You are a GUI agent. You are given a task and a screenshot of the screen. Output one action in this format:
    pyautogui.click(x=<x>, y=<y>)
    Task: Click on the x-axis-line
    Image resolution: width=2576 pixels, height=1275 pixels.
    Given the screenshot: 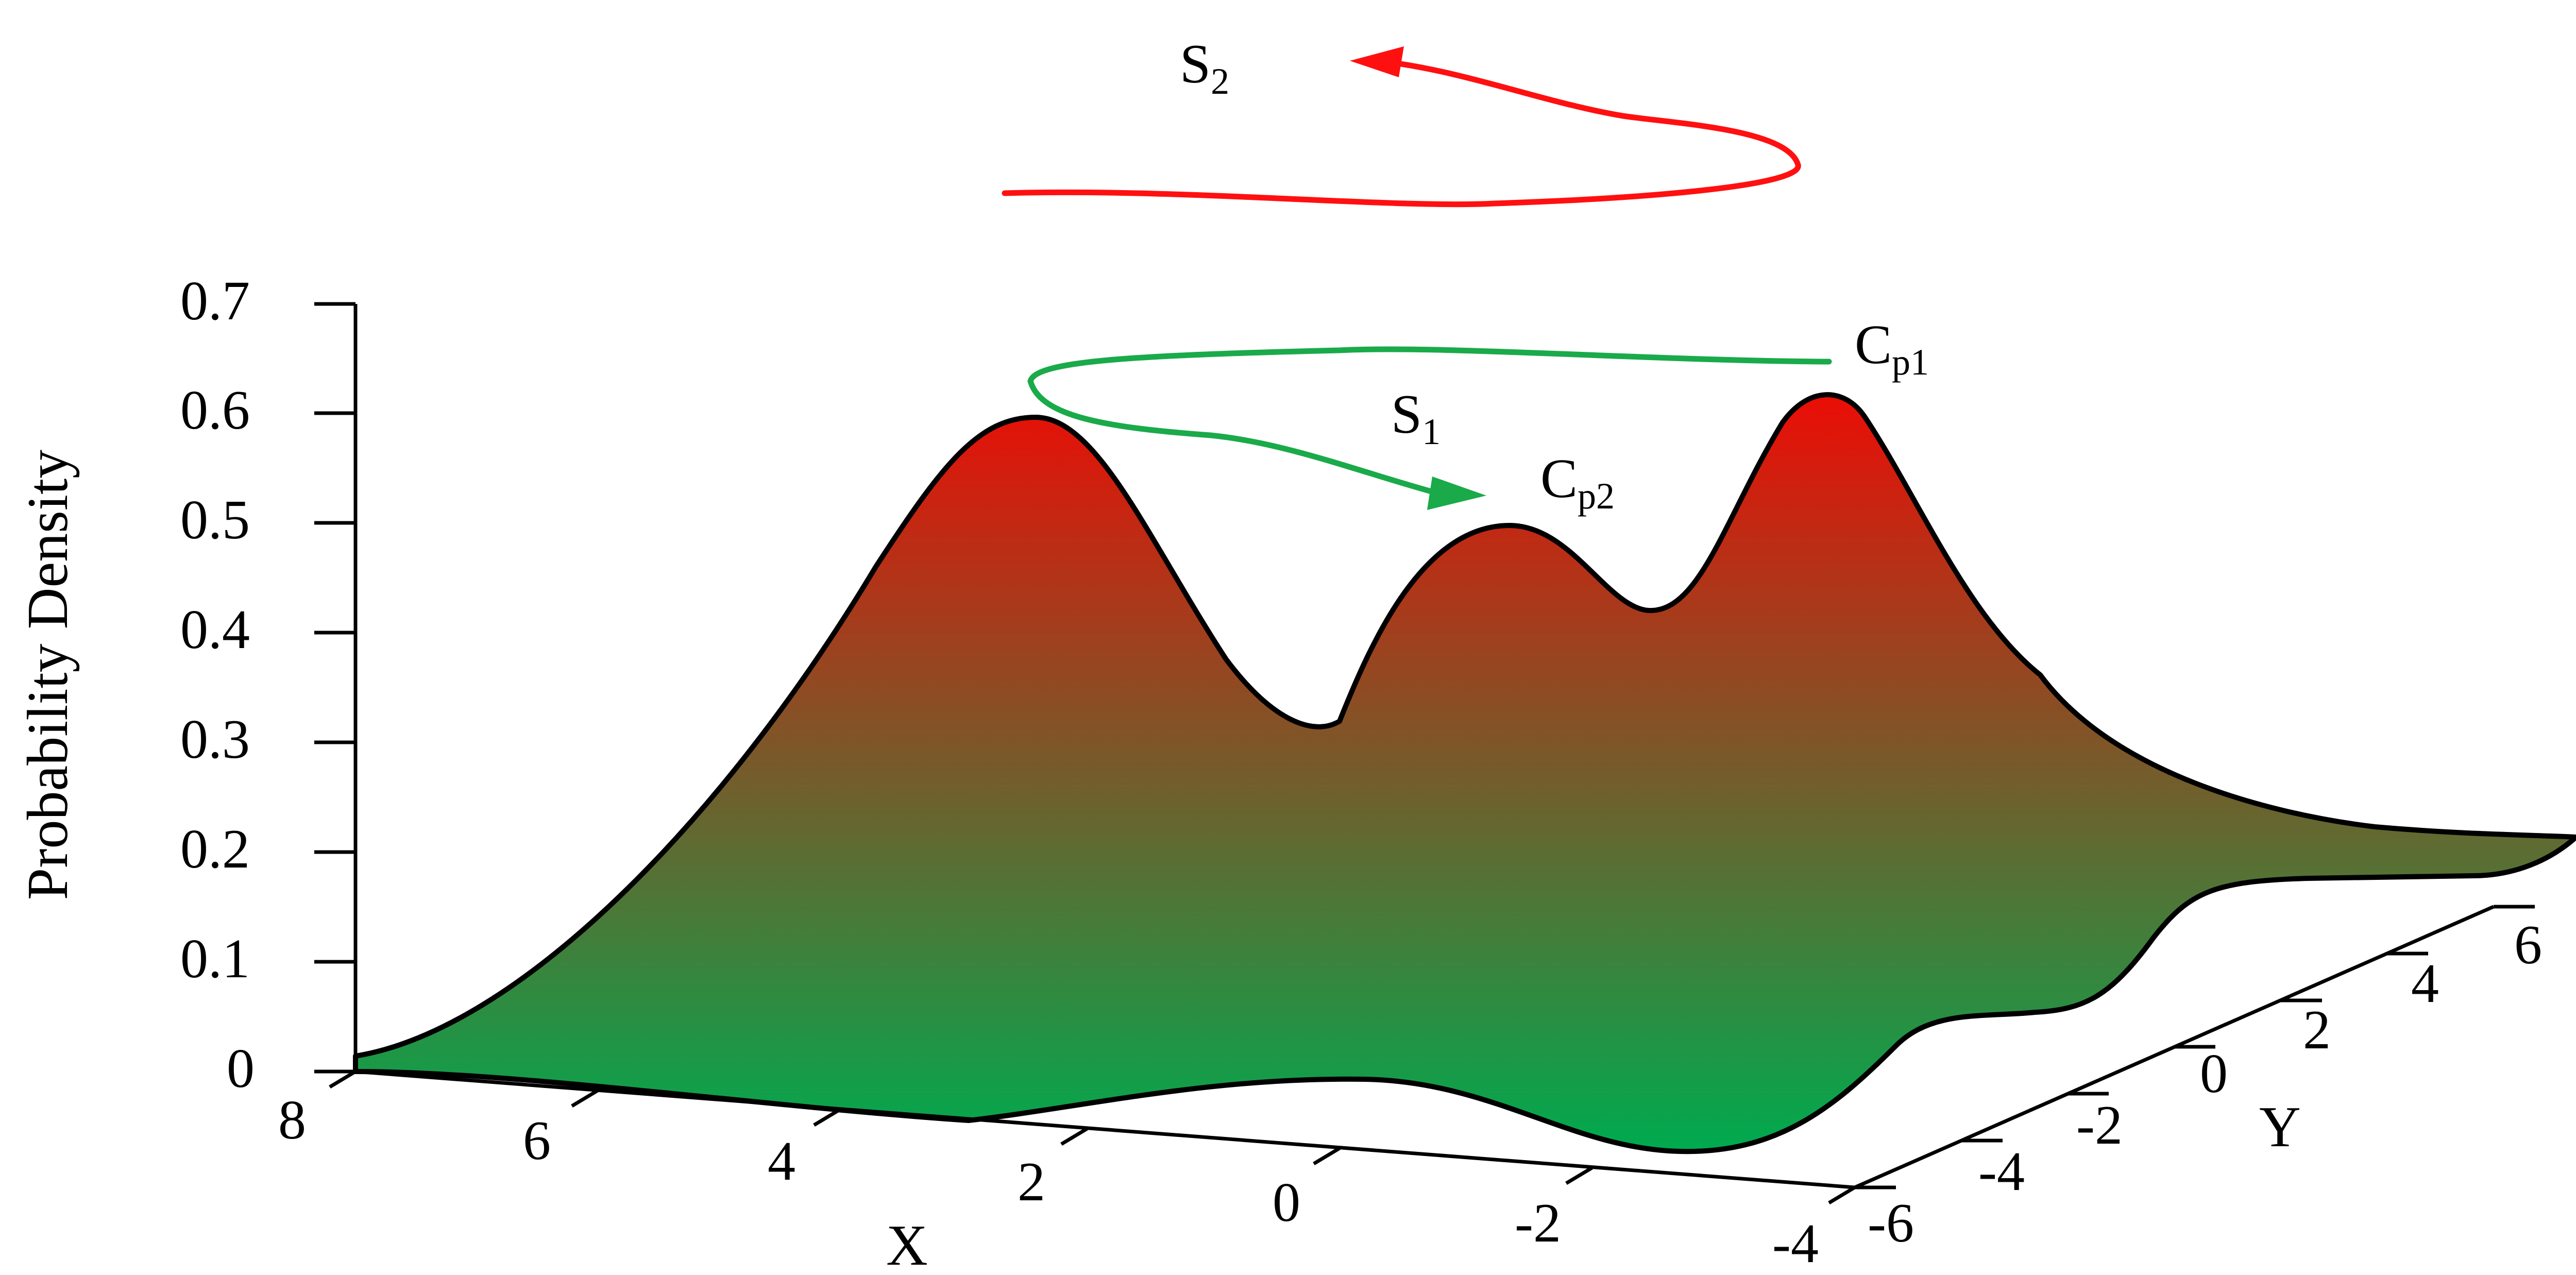 What is the action you would take?
    pyautogui.click(x=1105, y=1129)
    